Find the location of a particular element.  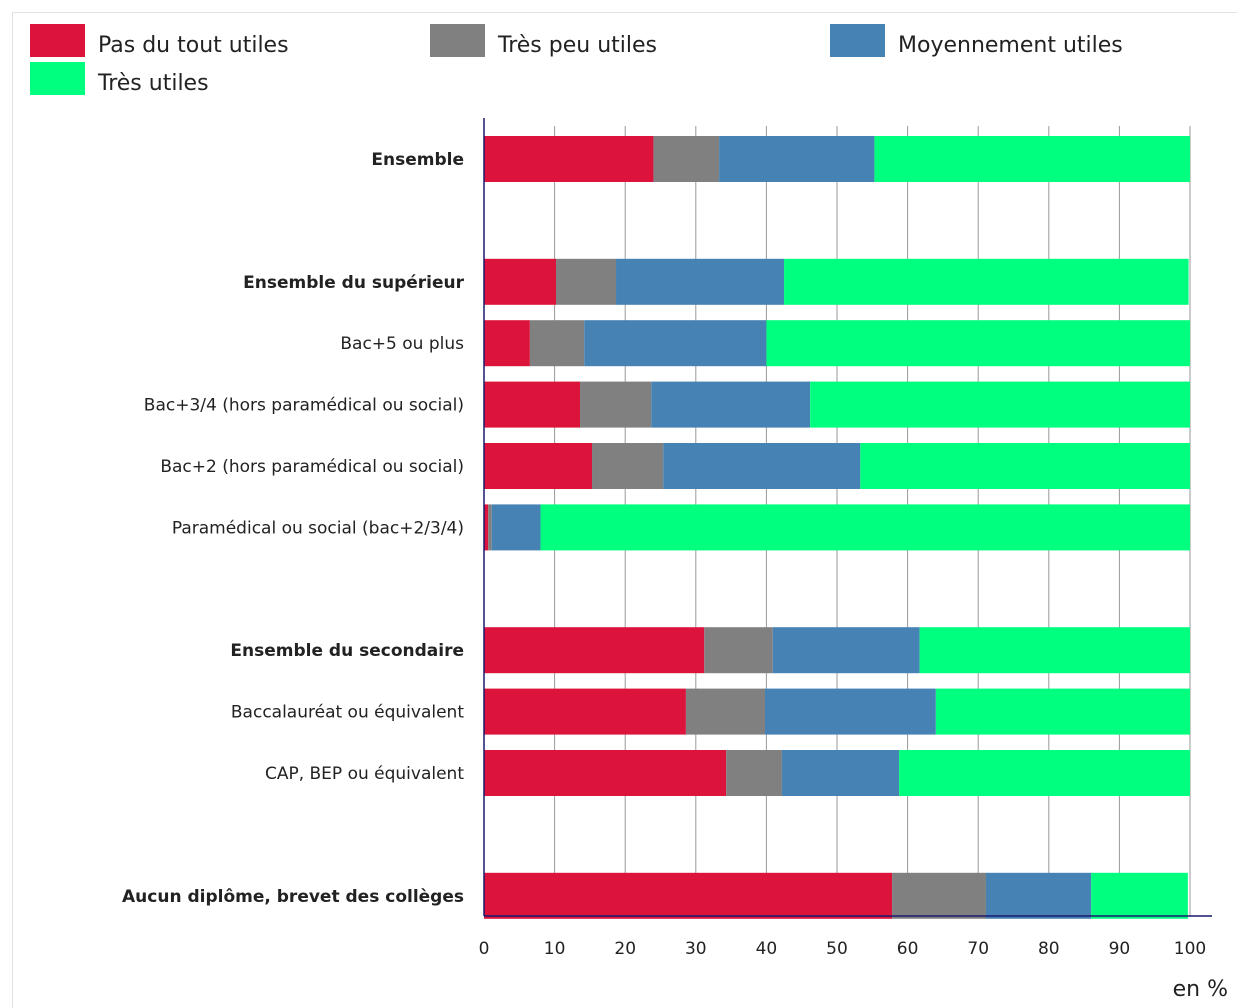

x-tick-label-10: 10 is located at coordinates (555, 949).